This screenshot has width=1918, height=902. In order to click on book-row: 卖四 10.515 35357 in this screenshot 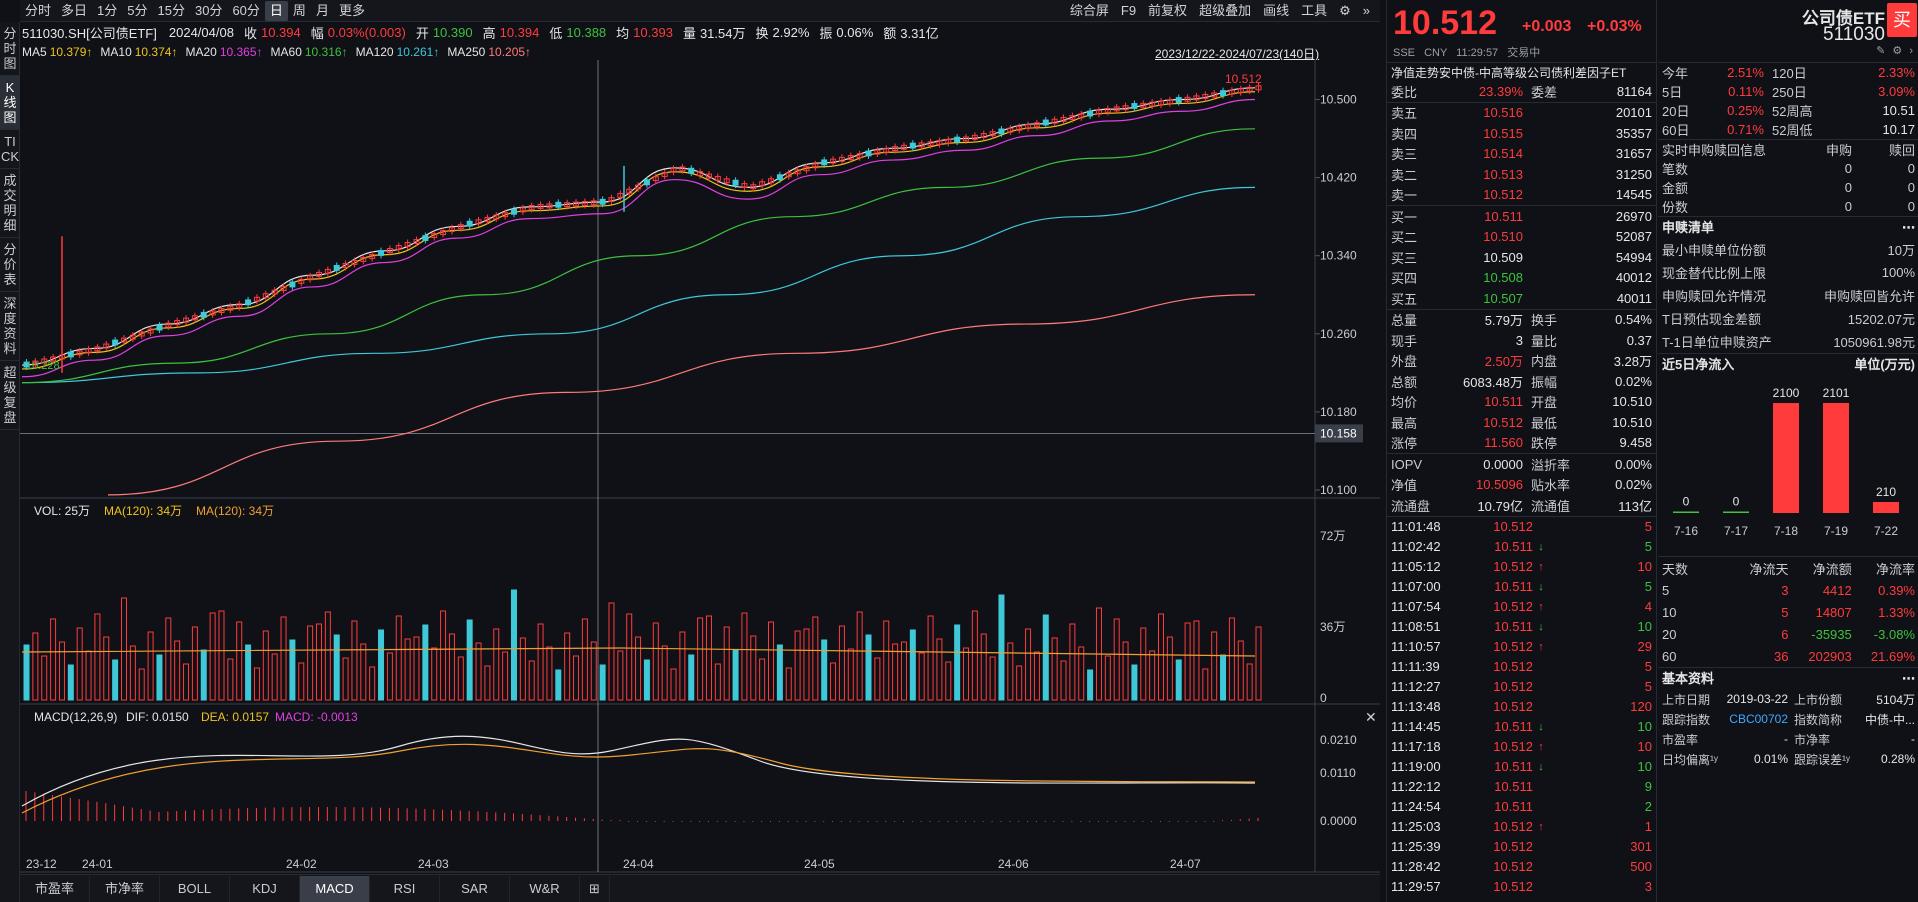, I will do `click(1521, 133)`.